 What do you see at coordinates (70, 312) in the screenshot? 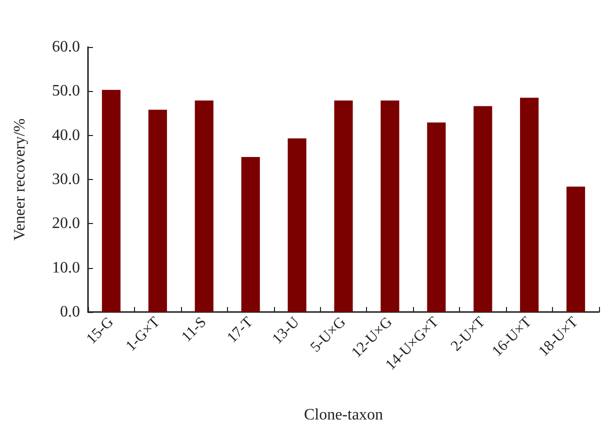
I see `y-tick-label: 0.0` at bounding box center [70, 312].